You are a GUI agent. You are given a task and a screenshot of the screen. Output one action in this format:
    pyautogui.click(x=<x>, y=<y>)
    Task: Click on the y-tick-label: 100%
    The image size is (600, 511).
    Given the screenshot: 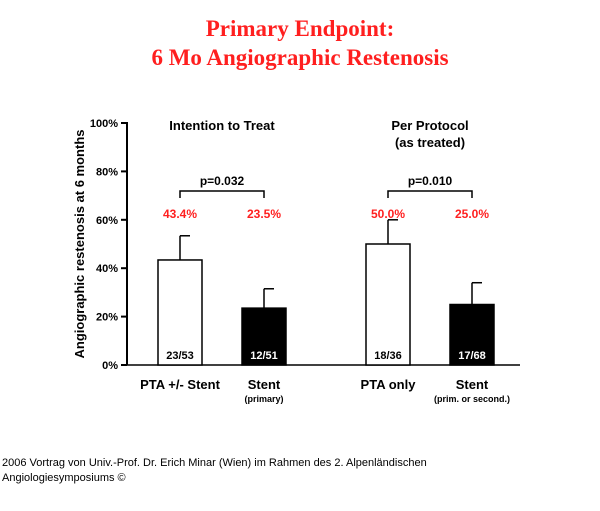 What is the action you would take?
    pyautogui.click(x=104, y=124)
    